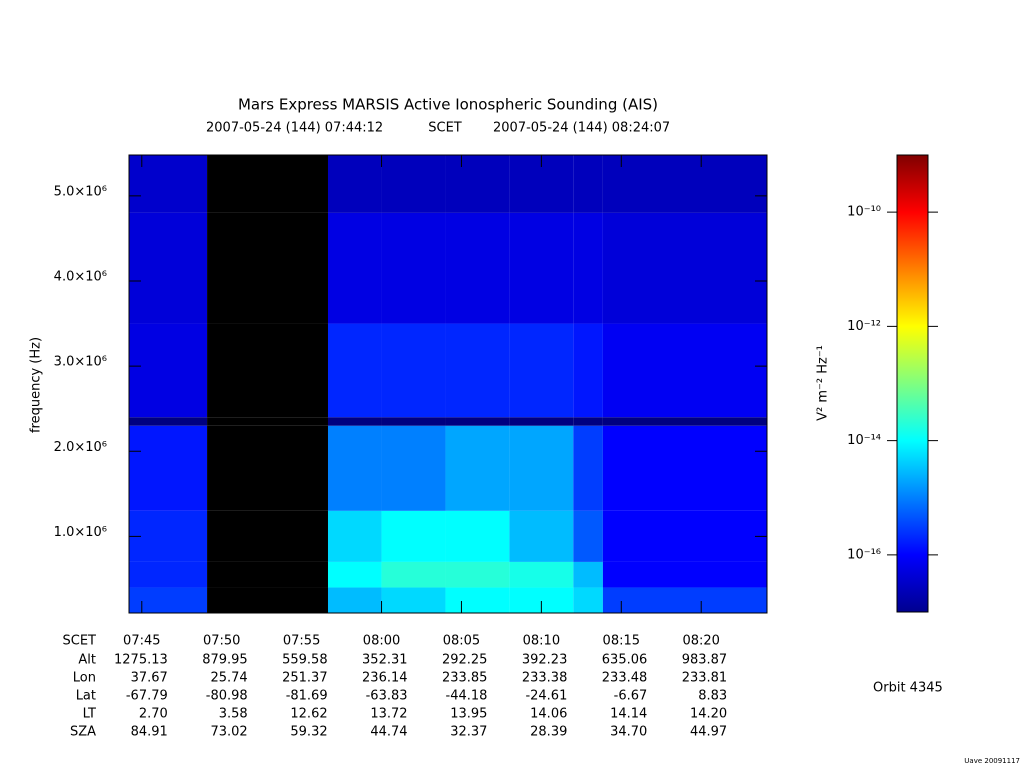  I want to click on x-tick-label: 07:50, so click(221, 641).